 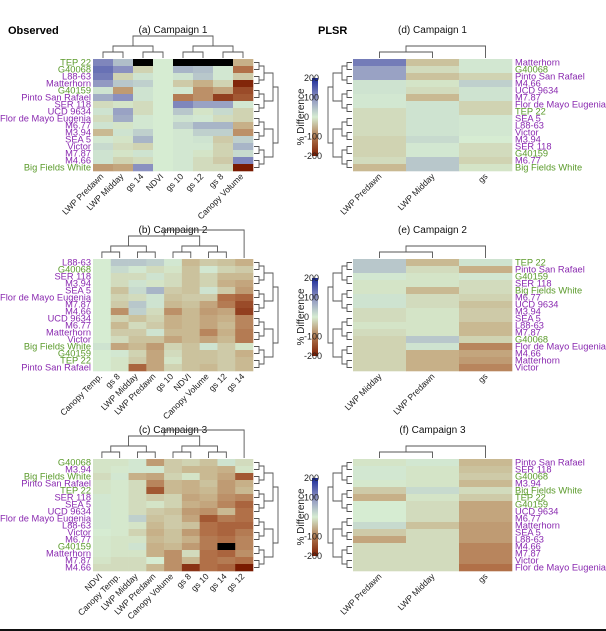 What do you see at coordinates (173, 515) in the screenshot?
I see `heatmap-cells` at bounding box center [173, 515].